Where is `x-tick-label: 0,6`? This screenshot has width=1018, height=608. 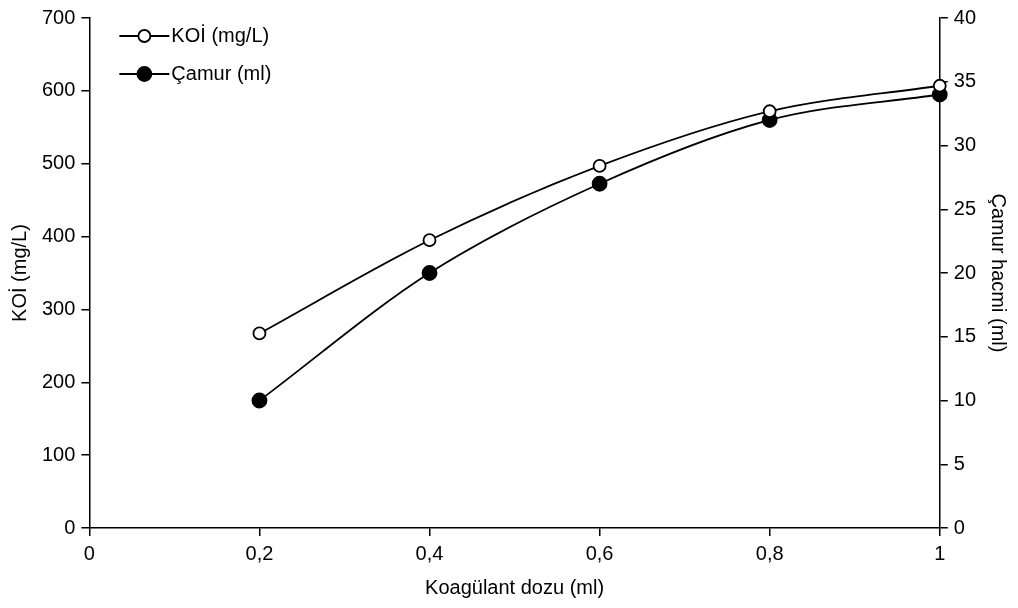 x-tick-label: 0,6 is located at coordinates (599, 552).